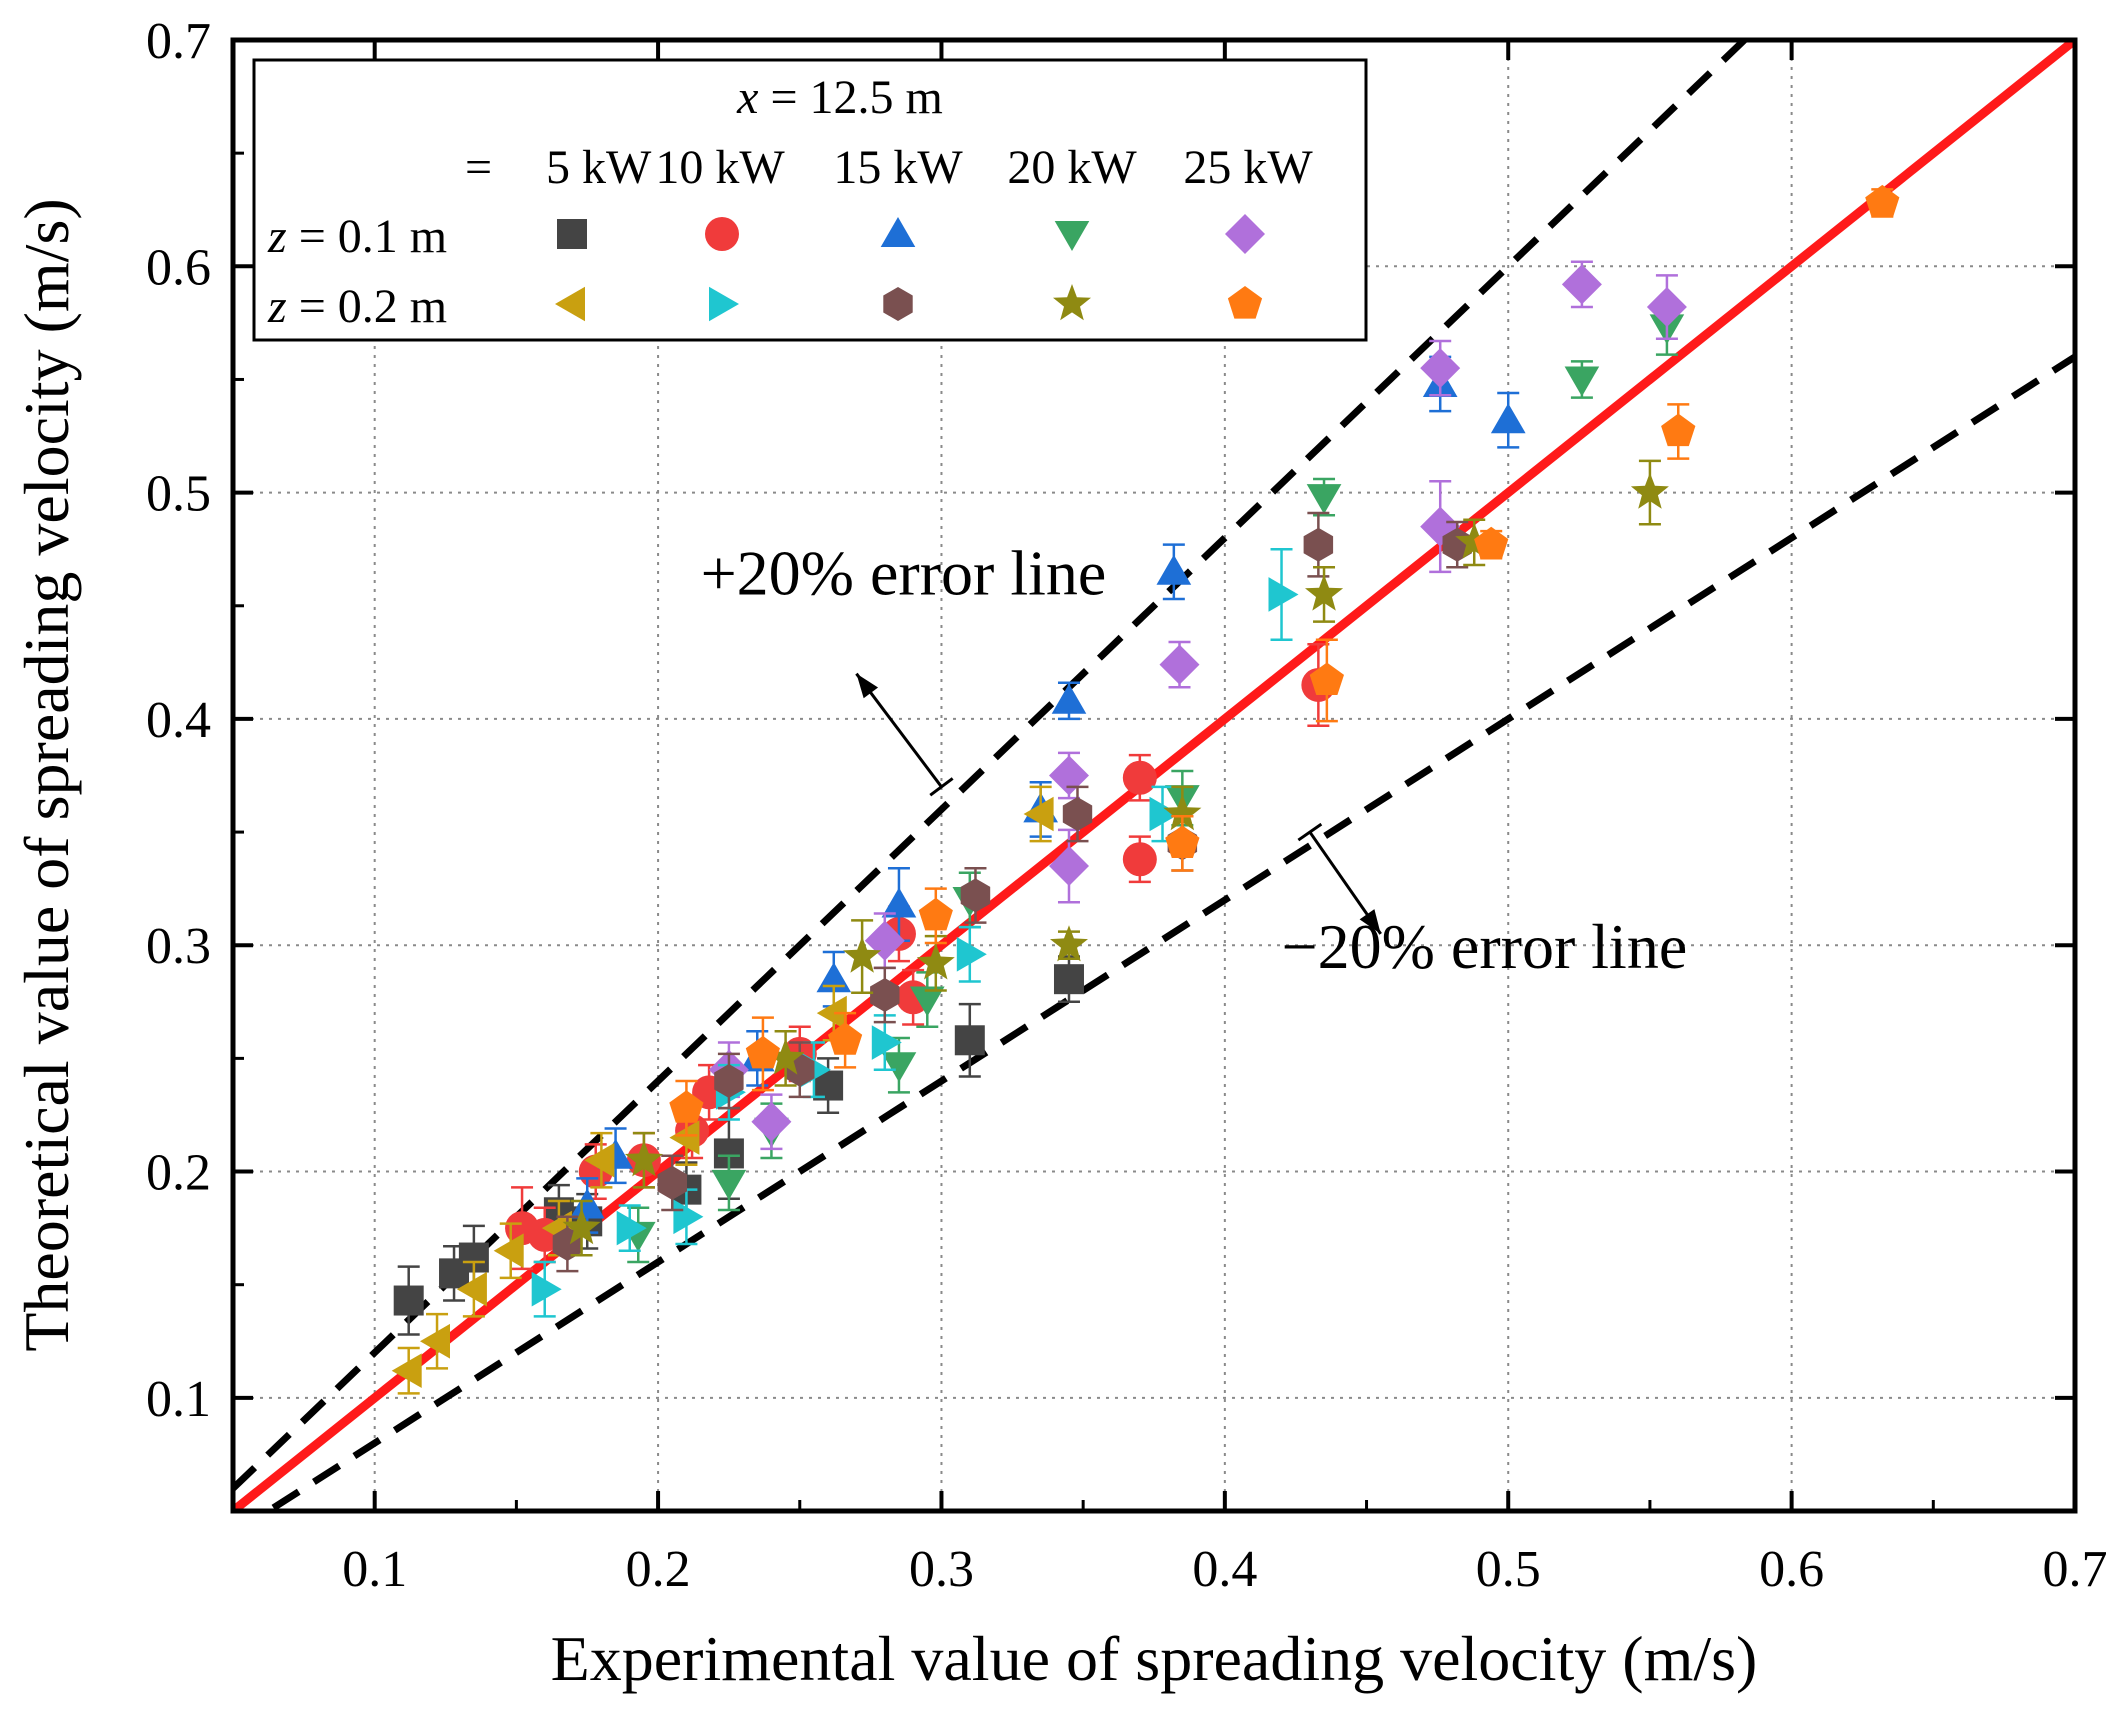 Image resolution: width=2117 pixels, height=1714 pixels. I want to click on y-tick-label: 0.3, so click(178, 946).